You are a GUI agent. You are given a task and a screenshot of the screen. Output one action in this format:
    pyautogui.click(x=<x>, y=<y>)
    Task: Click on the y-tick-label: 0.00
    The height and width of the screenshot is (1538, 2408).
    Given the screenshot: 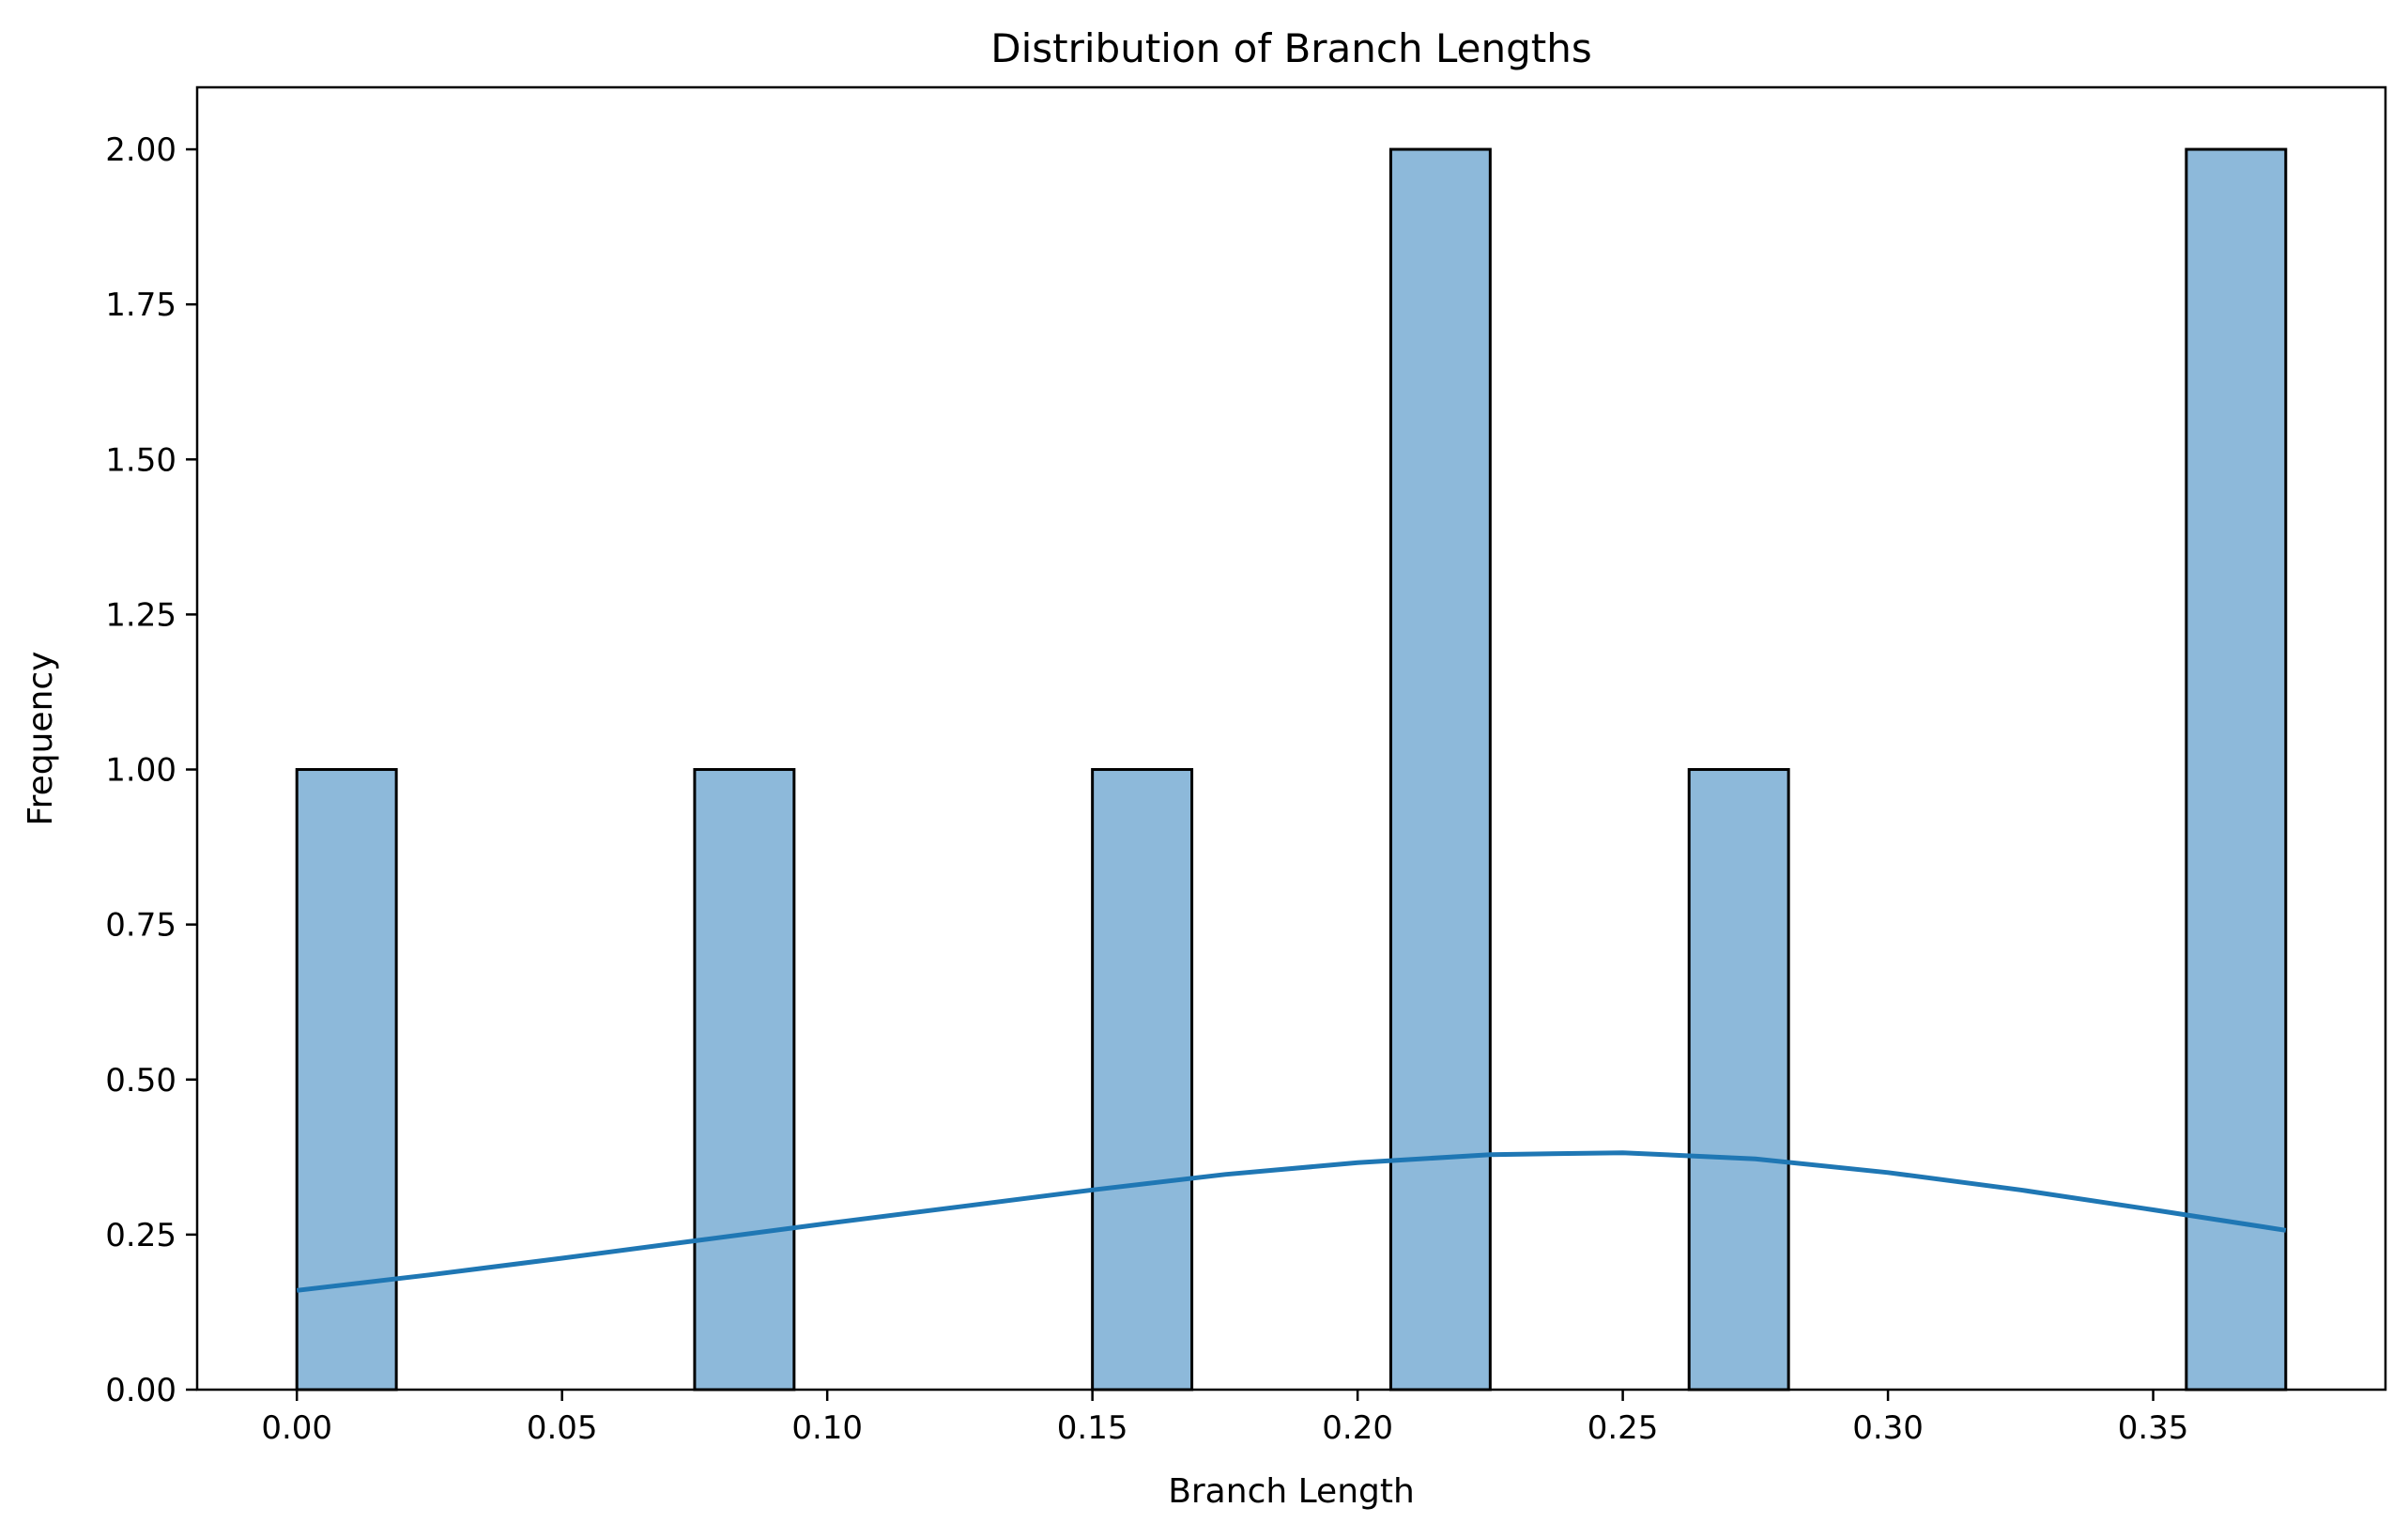 What is the action you would take?
    pyautogui.click(x=140, y=1390)
    